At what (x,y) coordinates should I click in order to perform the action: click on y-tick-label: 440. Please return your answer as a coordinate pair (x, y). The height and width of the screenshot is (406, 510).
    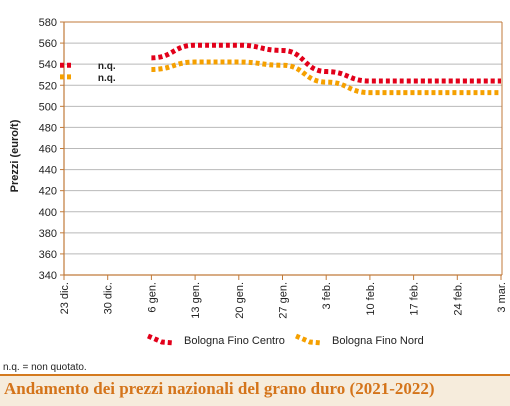
    Looking at the image, I should click on (48, 171).